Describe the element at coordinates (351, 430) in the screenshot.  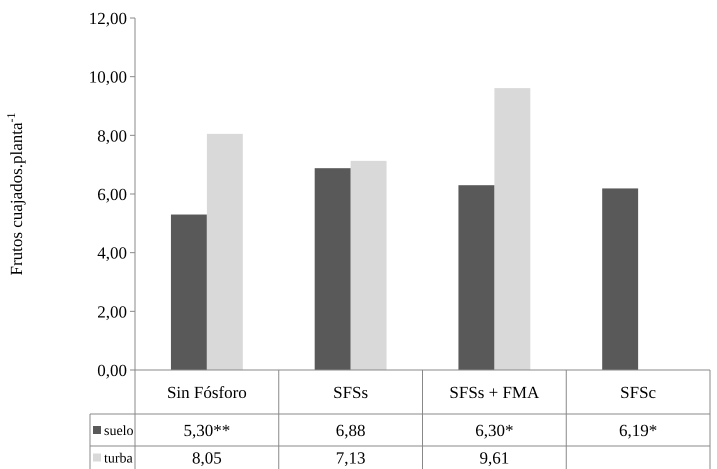
I see `data-label: 6,88` at that location.